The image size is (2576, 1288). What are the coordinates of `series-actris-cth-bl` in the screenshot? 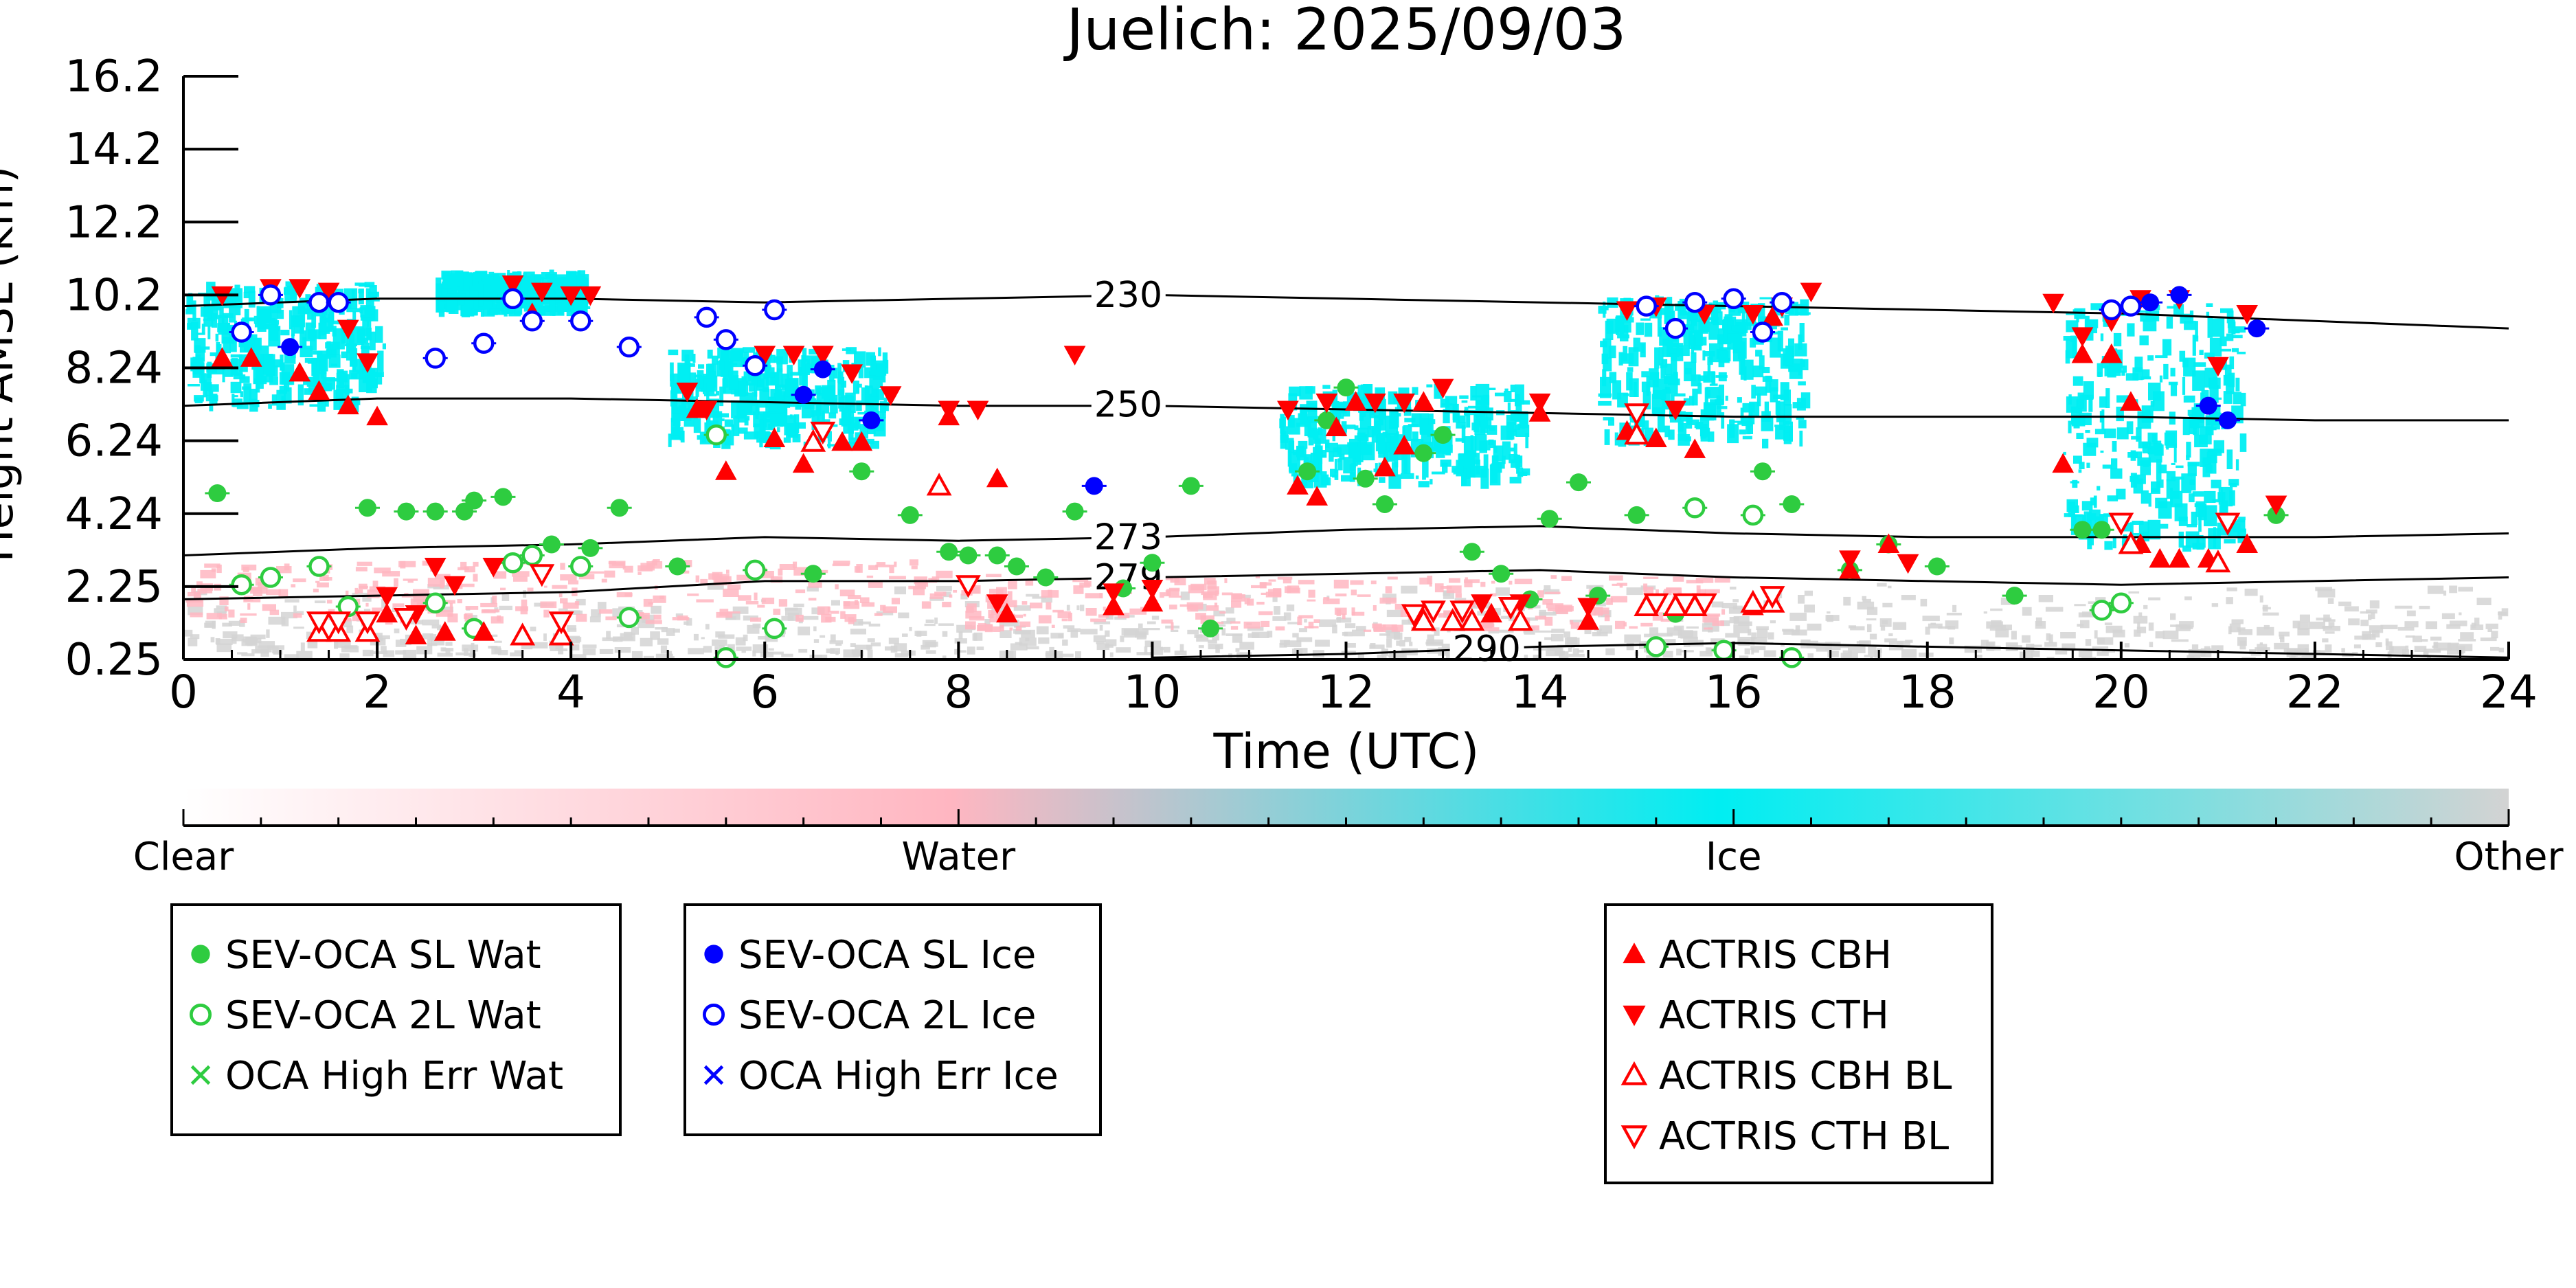 It's located at (1273, 519).